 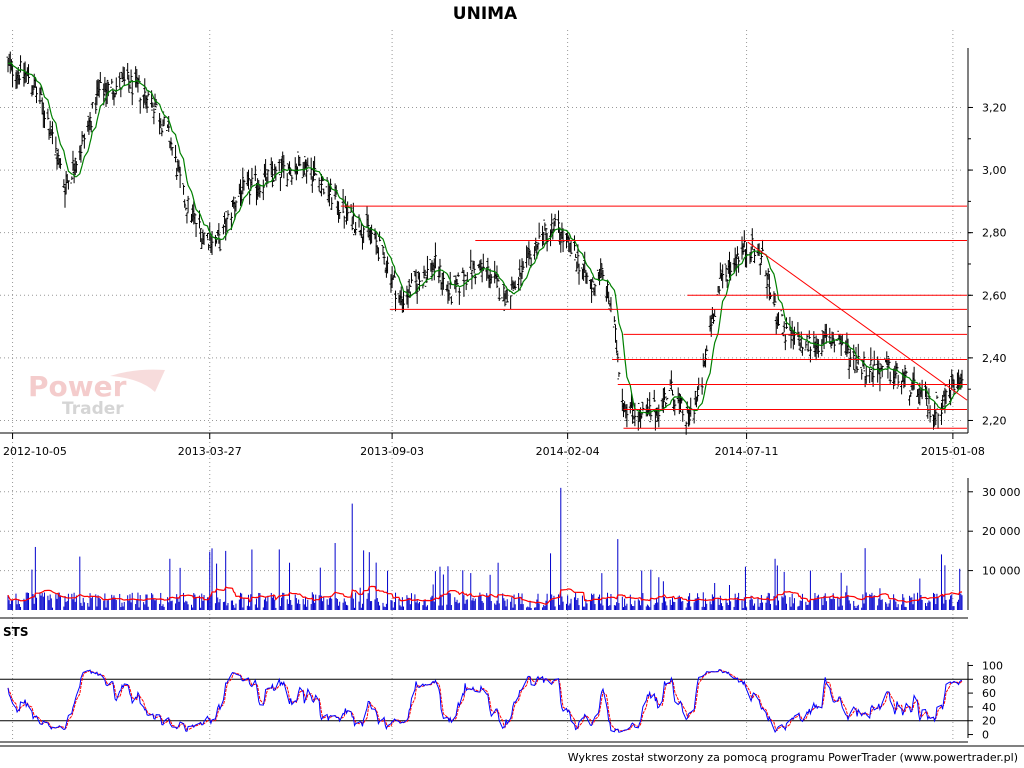 I want to click on volume-y-tick-label: 30 000, so click(x=1001, y=492).